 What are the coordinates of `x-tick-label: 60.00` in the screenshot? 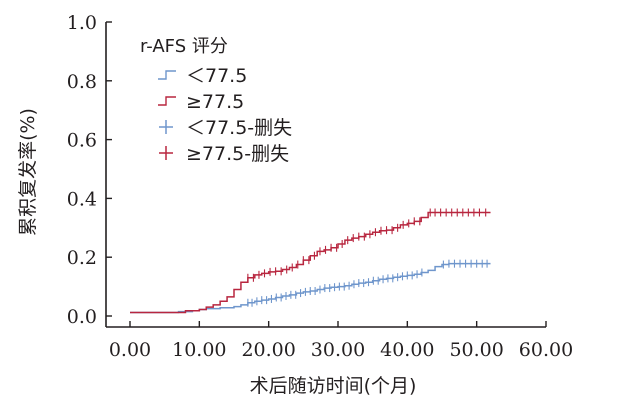 It's located at (546, 350).